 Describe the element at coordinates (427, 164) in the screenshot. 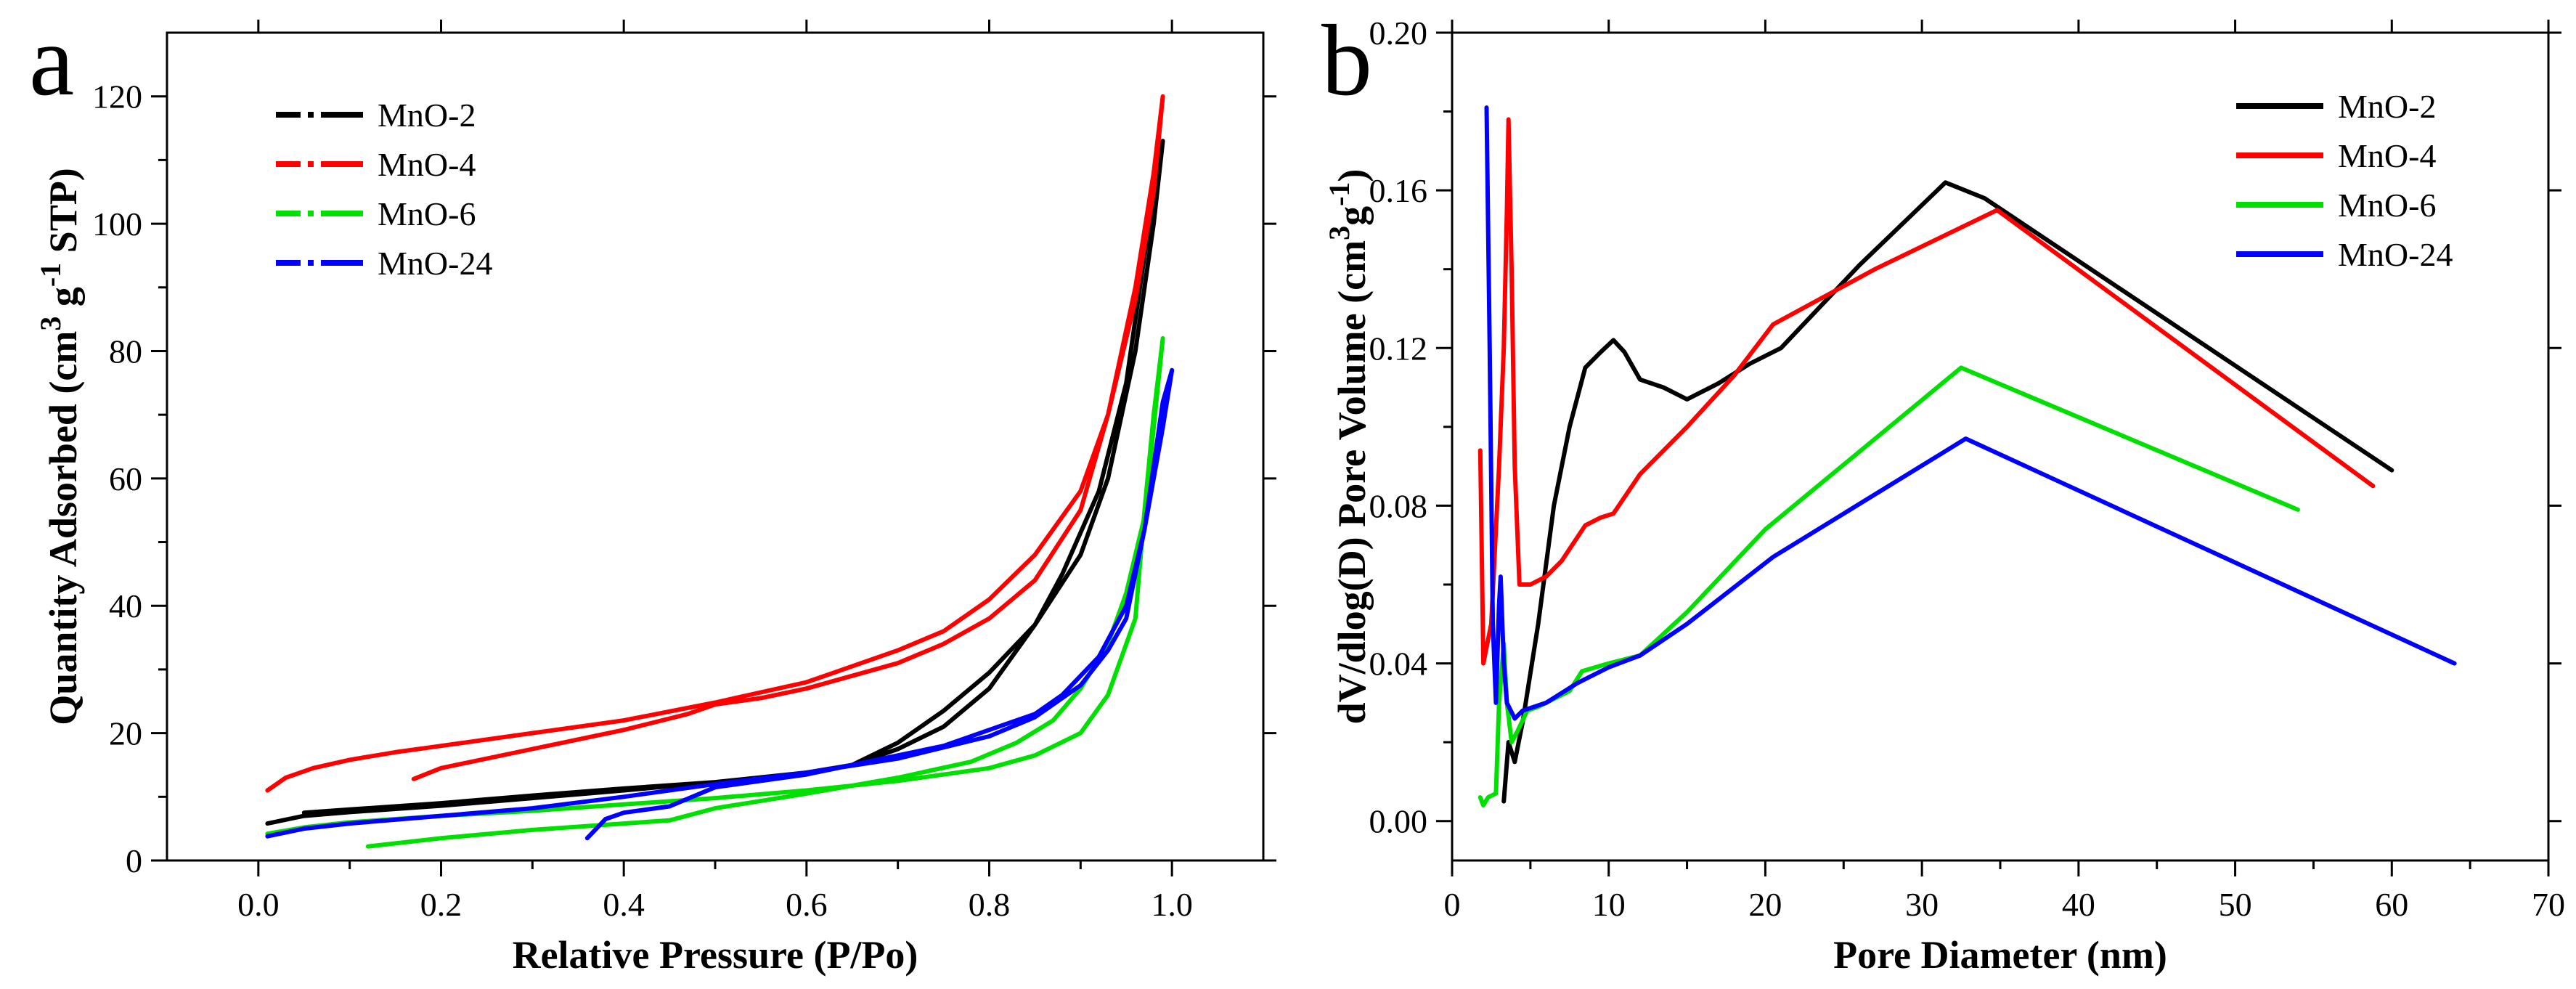

I see `legend-label-a-mno-4: MnO-4` at that location.